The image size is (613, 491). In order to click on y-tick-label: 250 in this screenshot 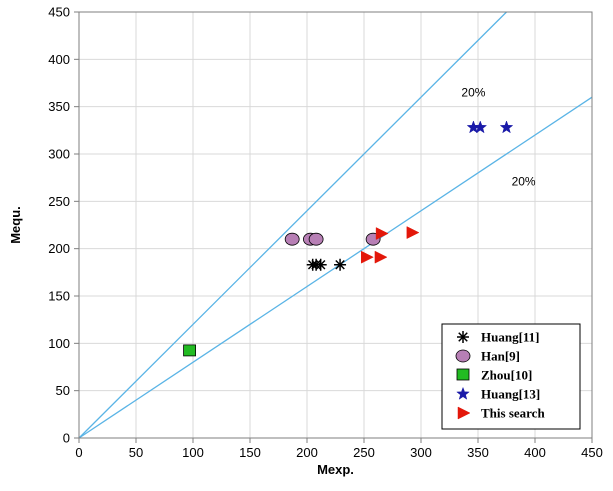, I will do `click(59, 201)`.